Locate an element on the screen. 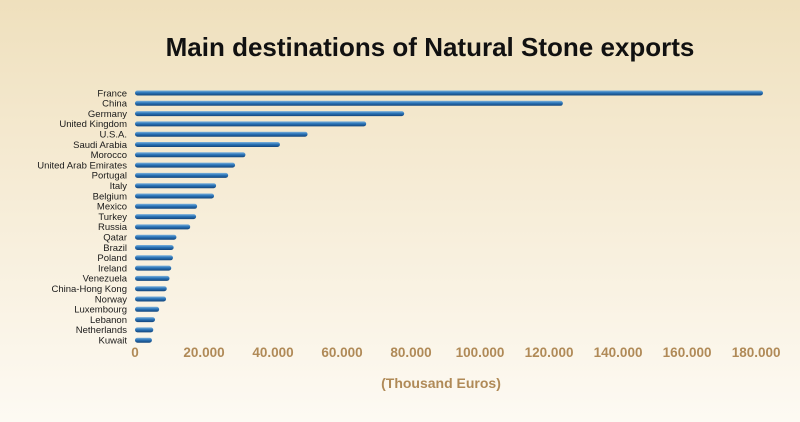 The width and height of the screenshot is (800, 422). bar-united-arab-emirates is located at coordinates (185, 165).